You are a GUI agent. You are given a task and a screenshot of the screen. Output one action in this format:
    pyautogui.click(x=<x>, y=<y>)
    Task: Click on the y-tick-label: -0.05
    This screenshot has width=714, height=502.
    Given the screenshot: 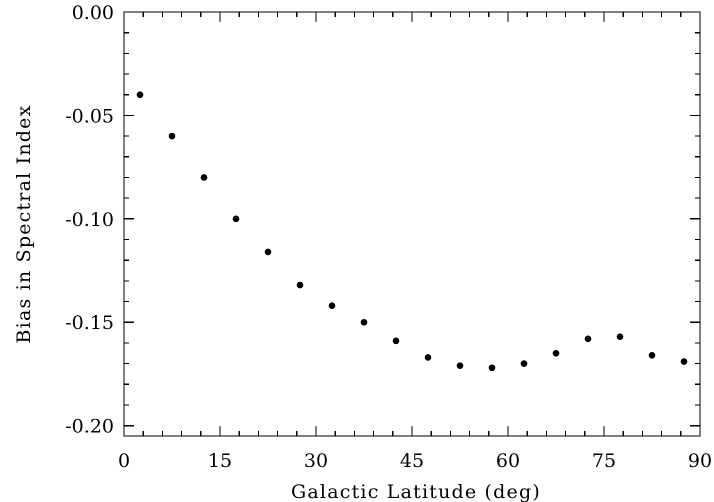 What is the action you would take?
    pyautogui.click(x=89, y=116)
    